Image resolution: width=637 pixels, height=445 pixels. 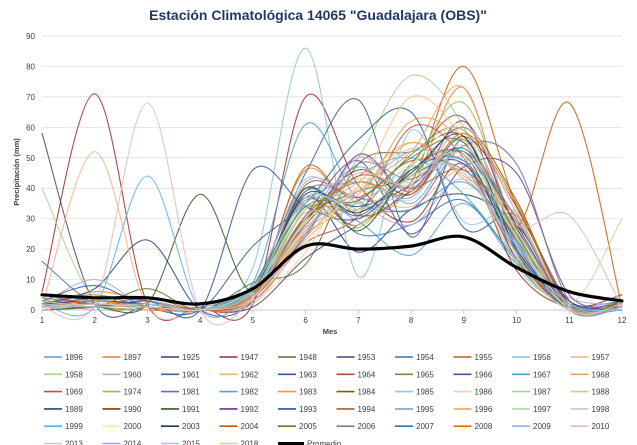 What do you see at coordinates (425, 409) in the screenshot?
I see `legend-label: 1995` at bounding box center [425, 409].